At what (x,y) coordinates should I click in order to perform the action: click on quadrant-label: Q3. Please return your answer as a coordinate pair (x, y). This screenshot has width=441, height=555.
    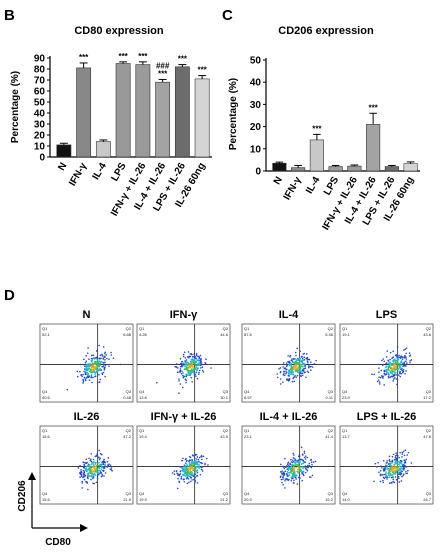
    Looking at the image, I should click on (331, 493).